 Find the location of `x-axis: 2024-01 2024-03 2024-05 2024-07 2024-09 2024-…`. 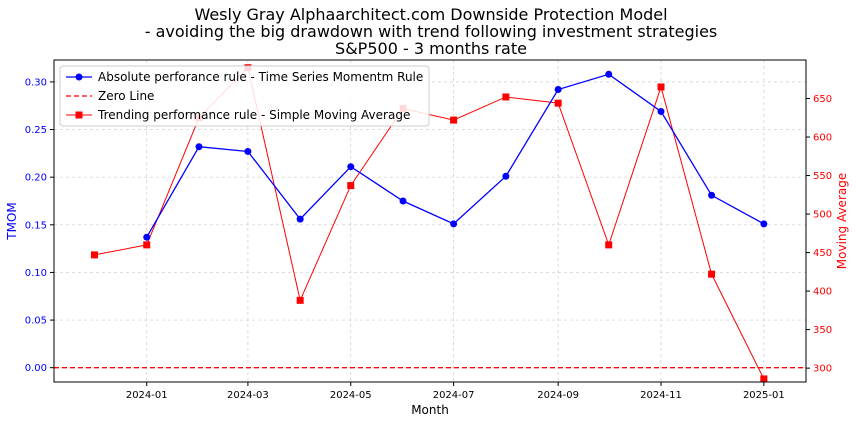

x-axis: 2024-01 2024-03 2024-05 2024-07 2024-09 2024-… is located at coordinates (455, 391).